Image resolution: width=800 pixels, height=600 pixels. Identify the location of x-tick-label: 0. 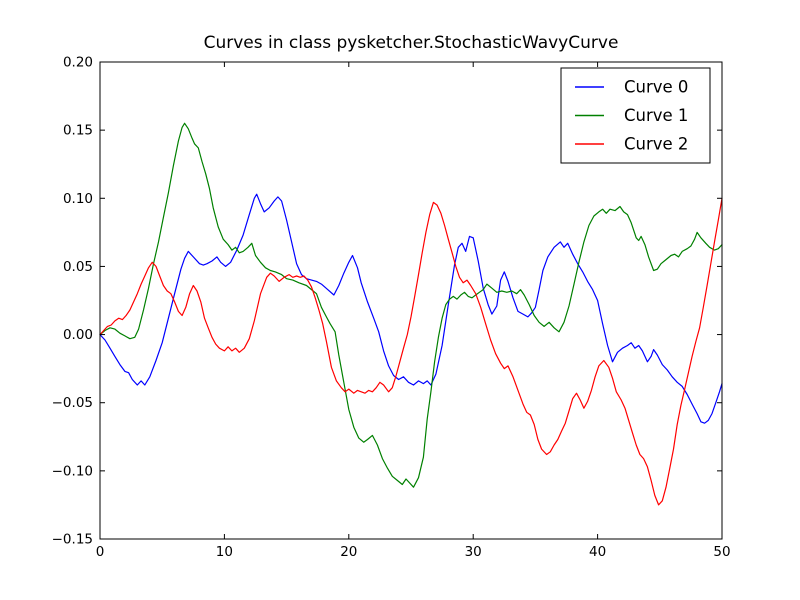
(100, 552).